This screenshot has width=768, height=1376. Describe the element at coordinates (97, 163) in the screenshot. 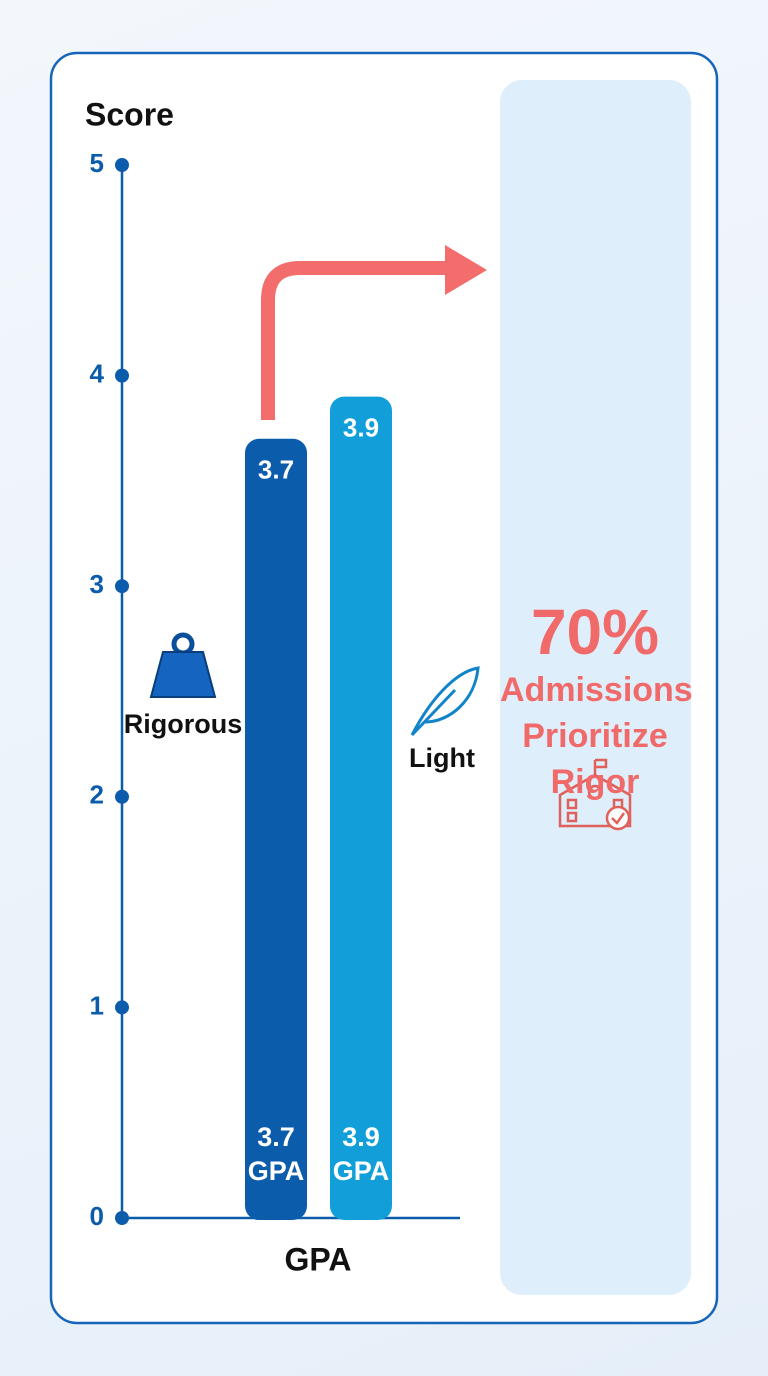

I see `y-tick-label: 5` at that location.